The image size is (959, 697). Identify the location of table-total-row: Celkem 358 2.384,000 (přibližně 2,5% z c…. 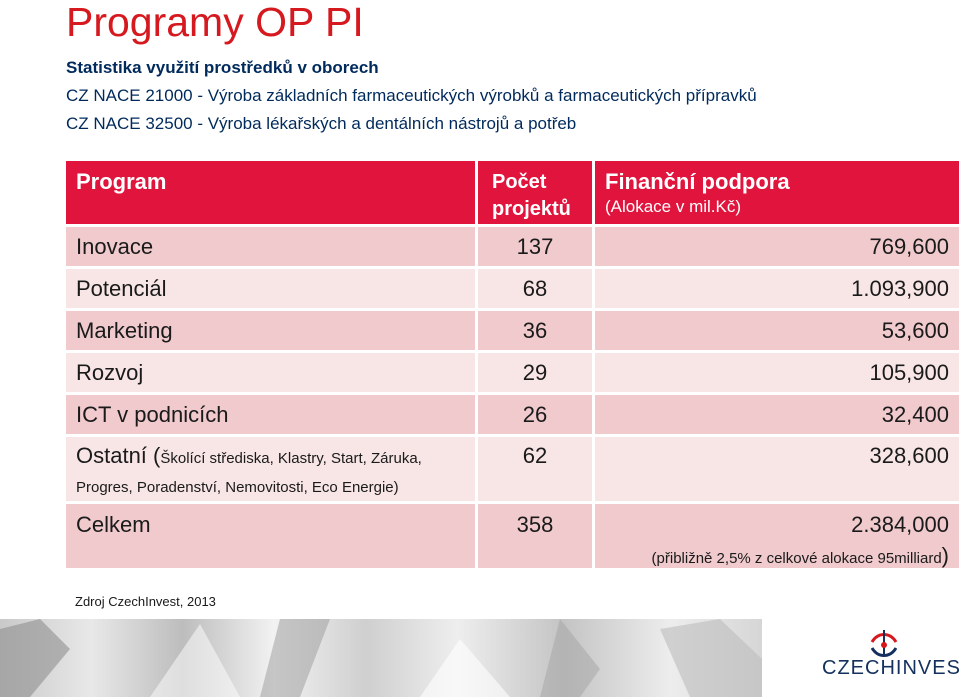
(512, 537).